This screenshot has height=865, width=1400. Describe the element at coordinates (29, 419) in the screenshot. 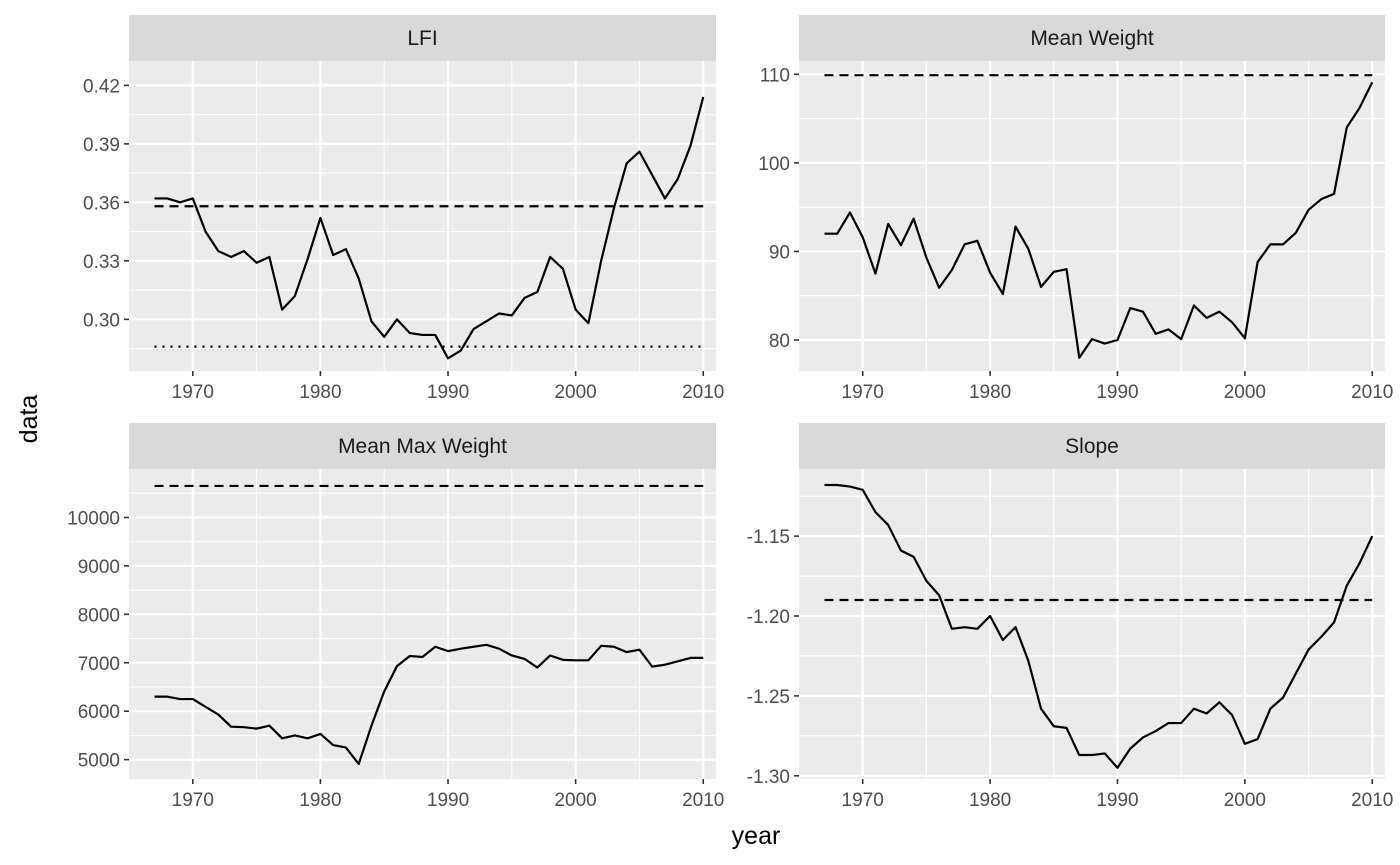

I see `y-axis-title: data` at that location.